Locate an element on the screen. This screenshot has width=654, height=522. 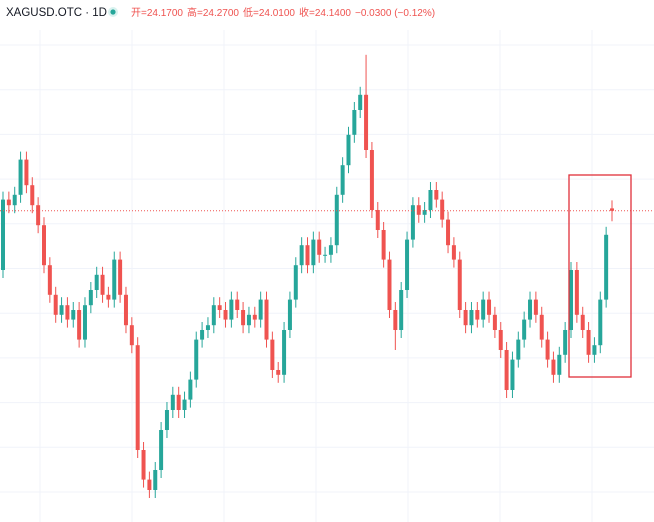
status-dot is located at coordinates (113, 12).